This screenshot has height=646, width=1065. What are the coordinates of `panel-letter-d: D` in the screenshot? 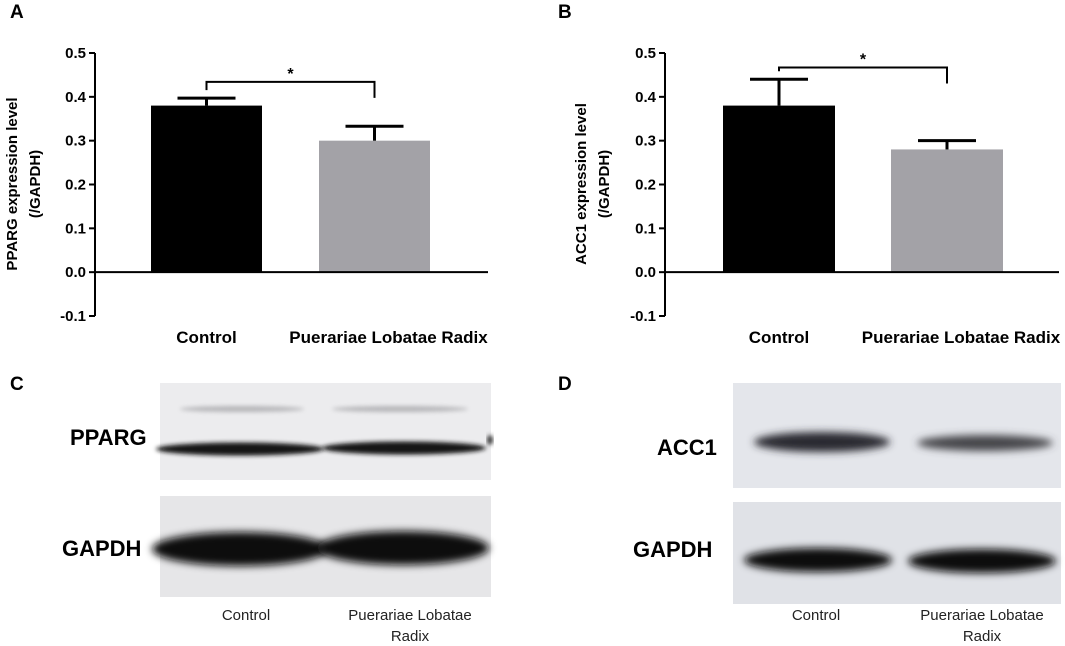 It's located at (565, 384).